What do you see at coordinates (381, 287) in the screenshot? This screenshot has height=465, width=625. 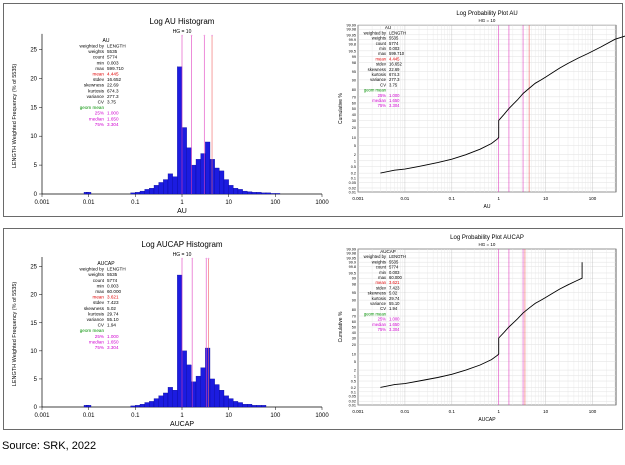 I see `stats-key: stdev` at bounding box center [381, 287].